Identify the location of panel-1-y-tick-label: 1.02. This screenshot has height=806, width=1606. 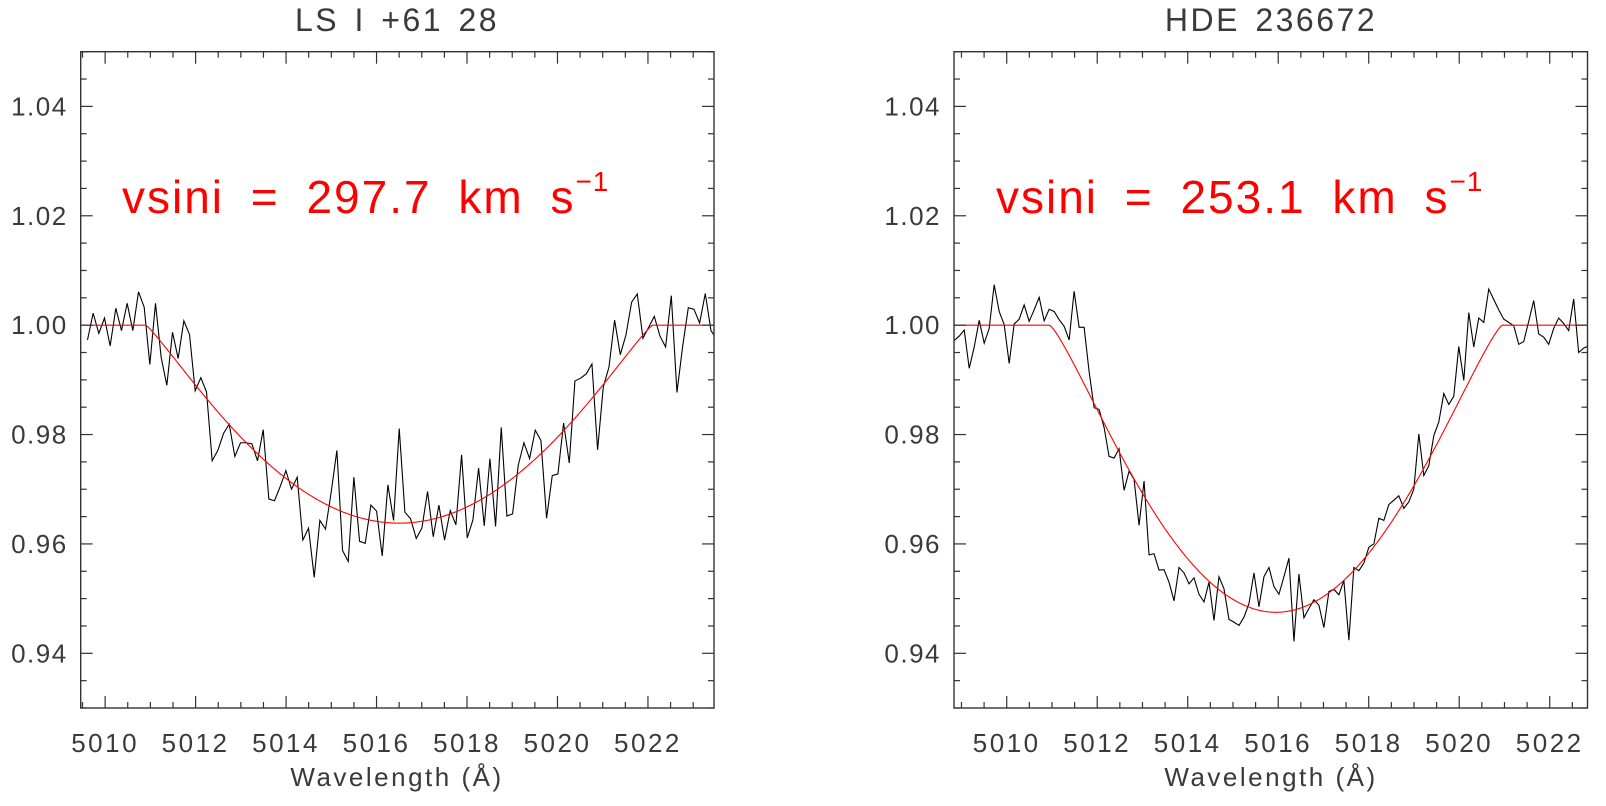
(39, 216).